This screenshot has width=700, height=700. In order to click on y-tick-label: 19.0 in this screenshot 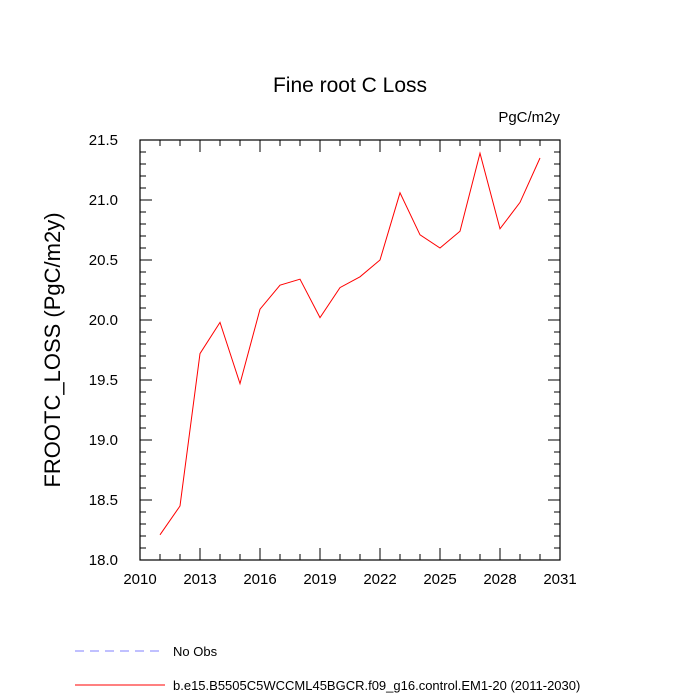, I will do `click(103, 440)`.